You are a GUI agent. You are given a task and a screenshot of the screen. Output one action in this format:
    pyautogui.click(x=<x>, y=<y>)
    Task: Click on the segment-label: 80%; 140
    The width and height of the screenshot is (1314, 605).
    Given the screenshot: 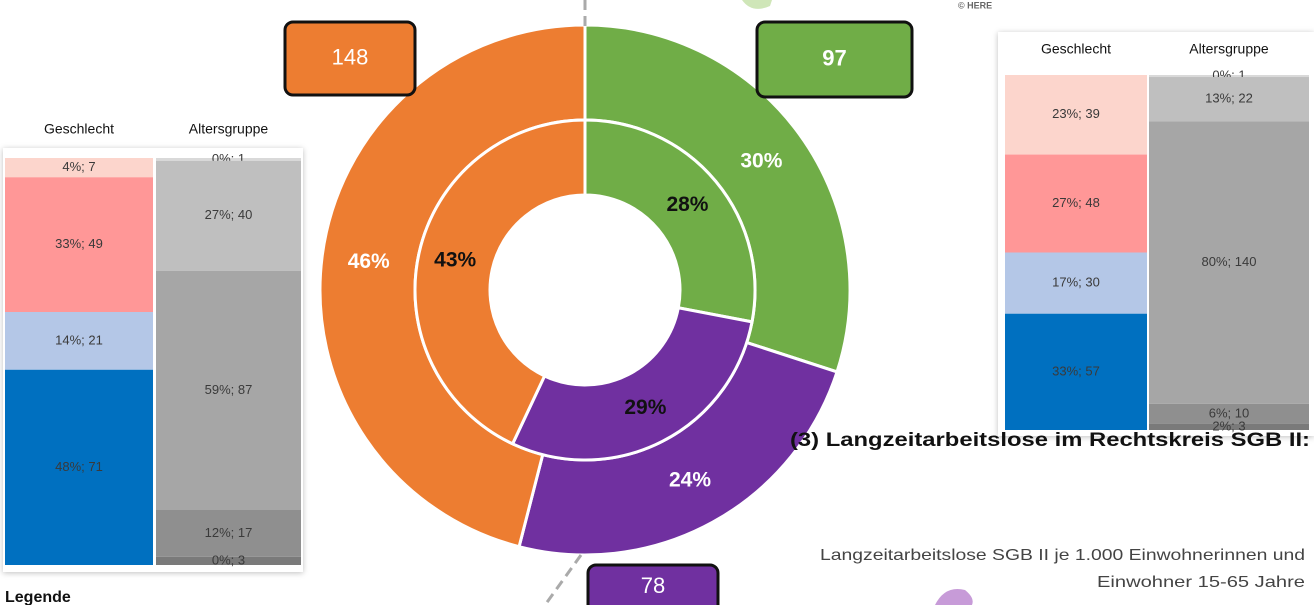 What is the action you would take?
    pyautogui.click(x=1229, y=261)
    